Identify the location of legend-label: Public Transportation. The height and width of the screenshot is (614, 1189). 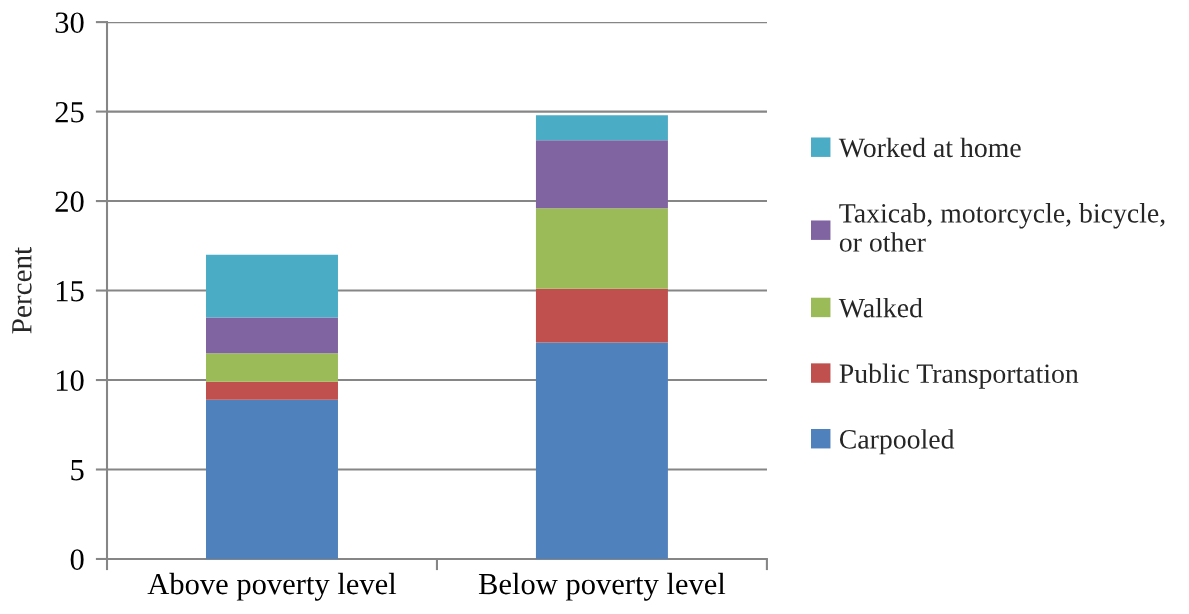
(959, 376).